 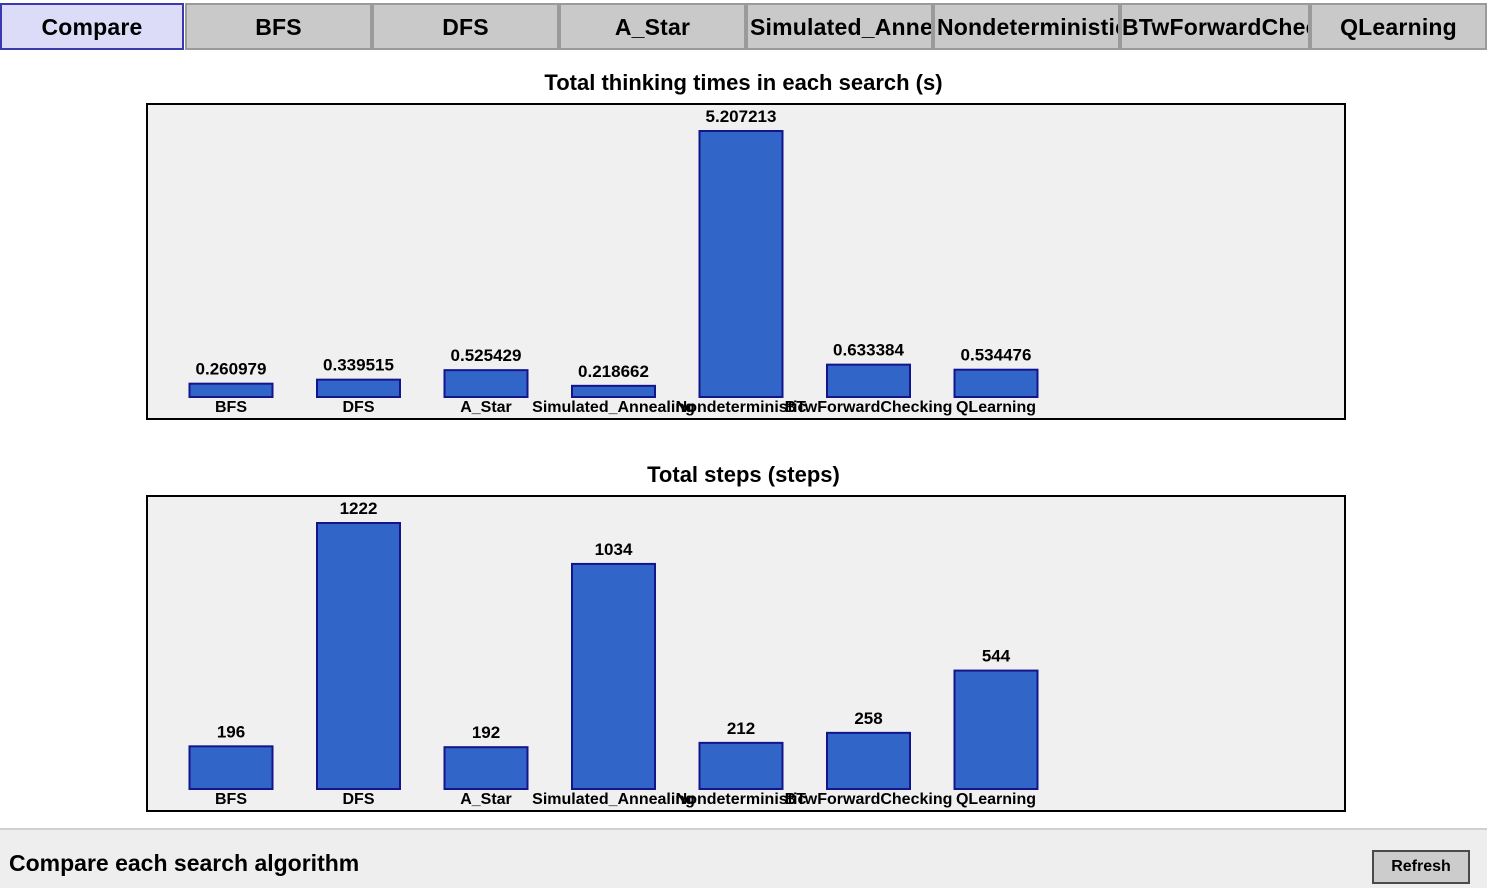 What do you see at coordinates (359, 508) in the screenshot?
I see `bar-value-label: 1222` at bounding box center [359, 508].